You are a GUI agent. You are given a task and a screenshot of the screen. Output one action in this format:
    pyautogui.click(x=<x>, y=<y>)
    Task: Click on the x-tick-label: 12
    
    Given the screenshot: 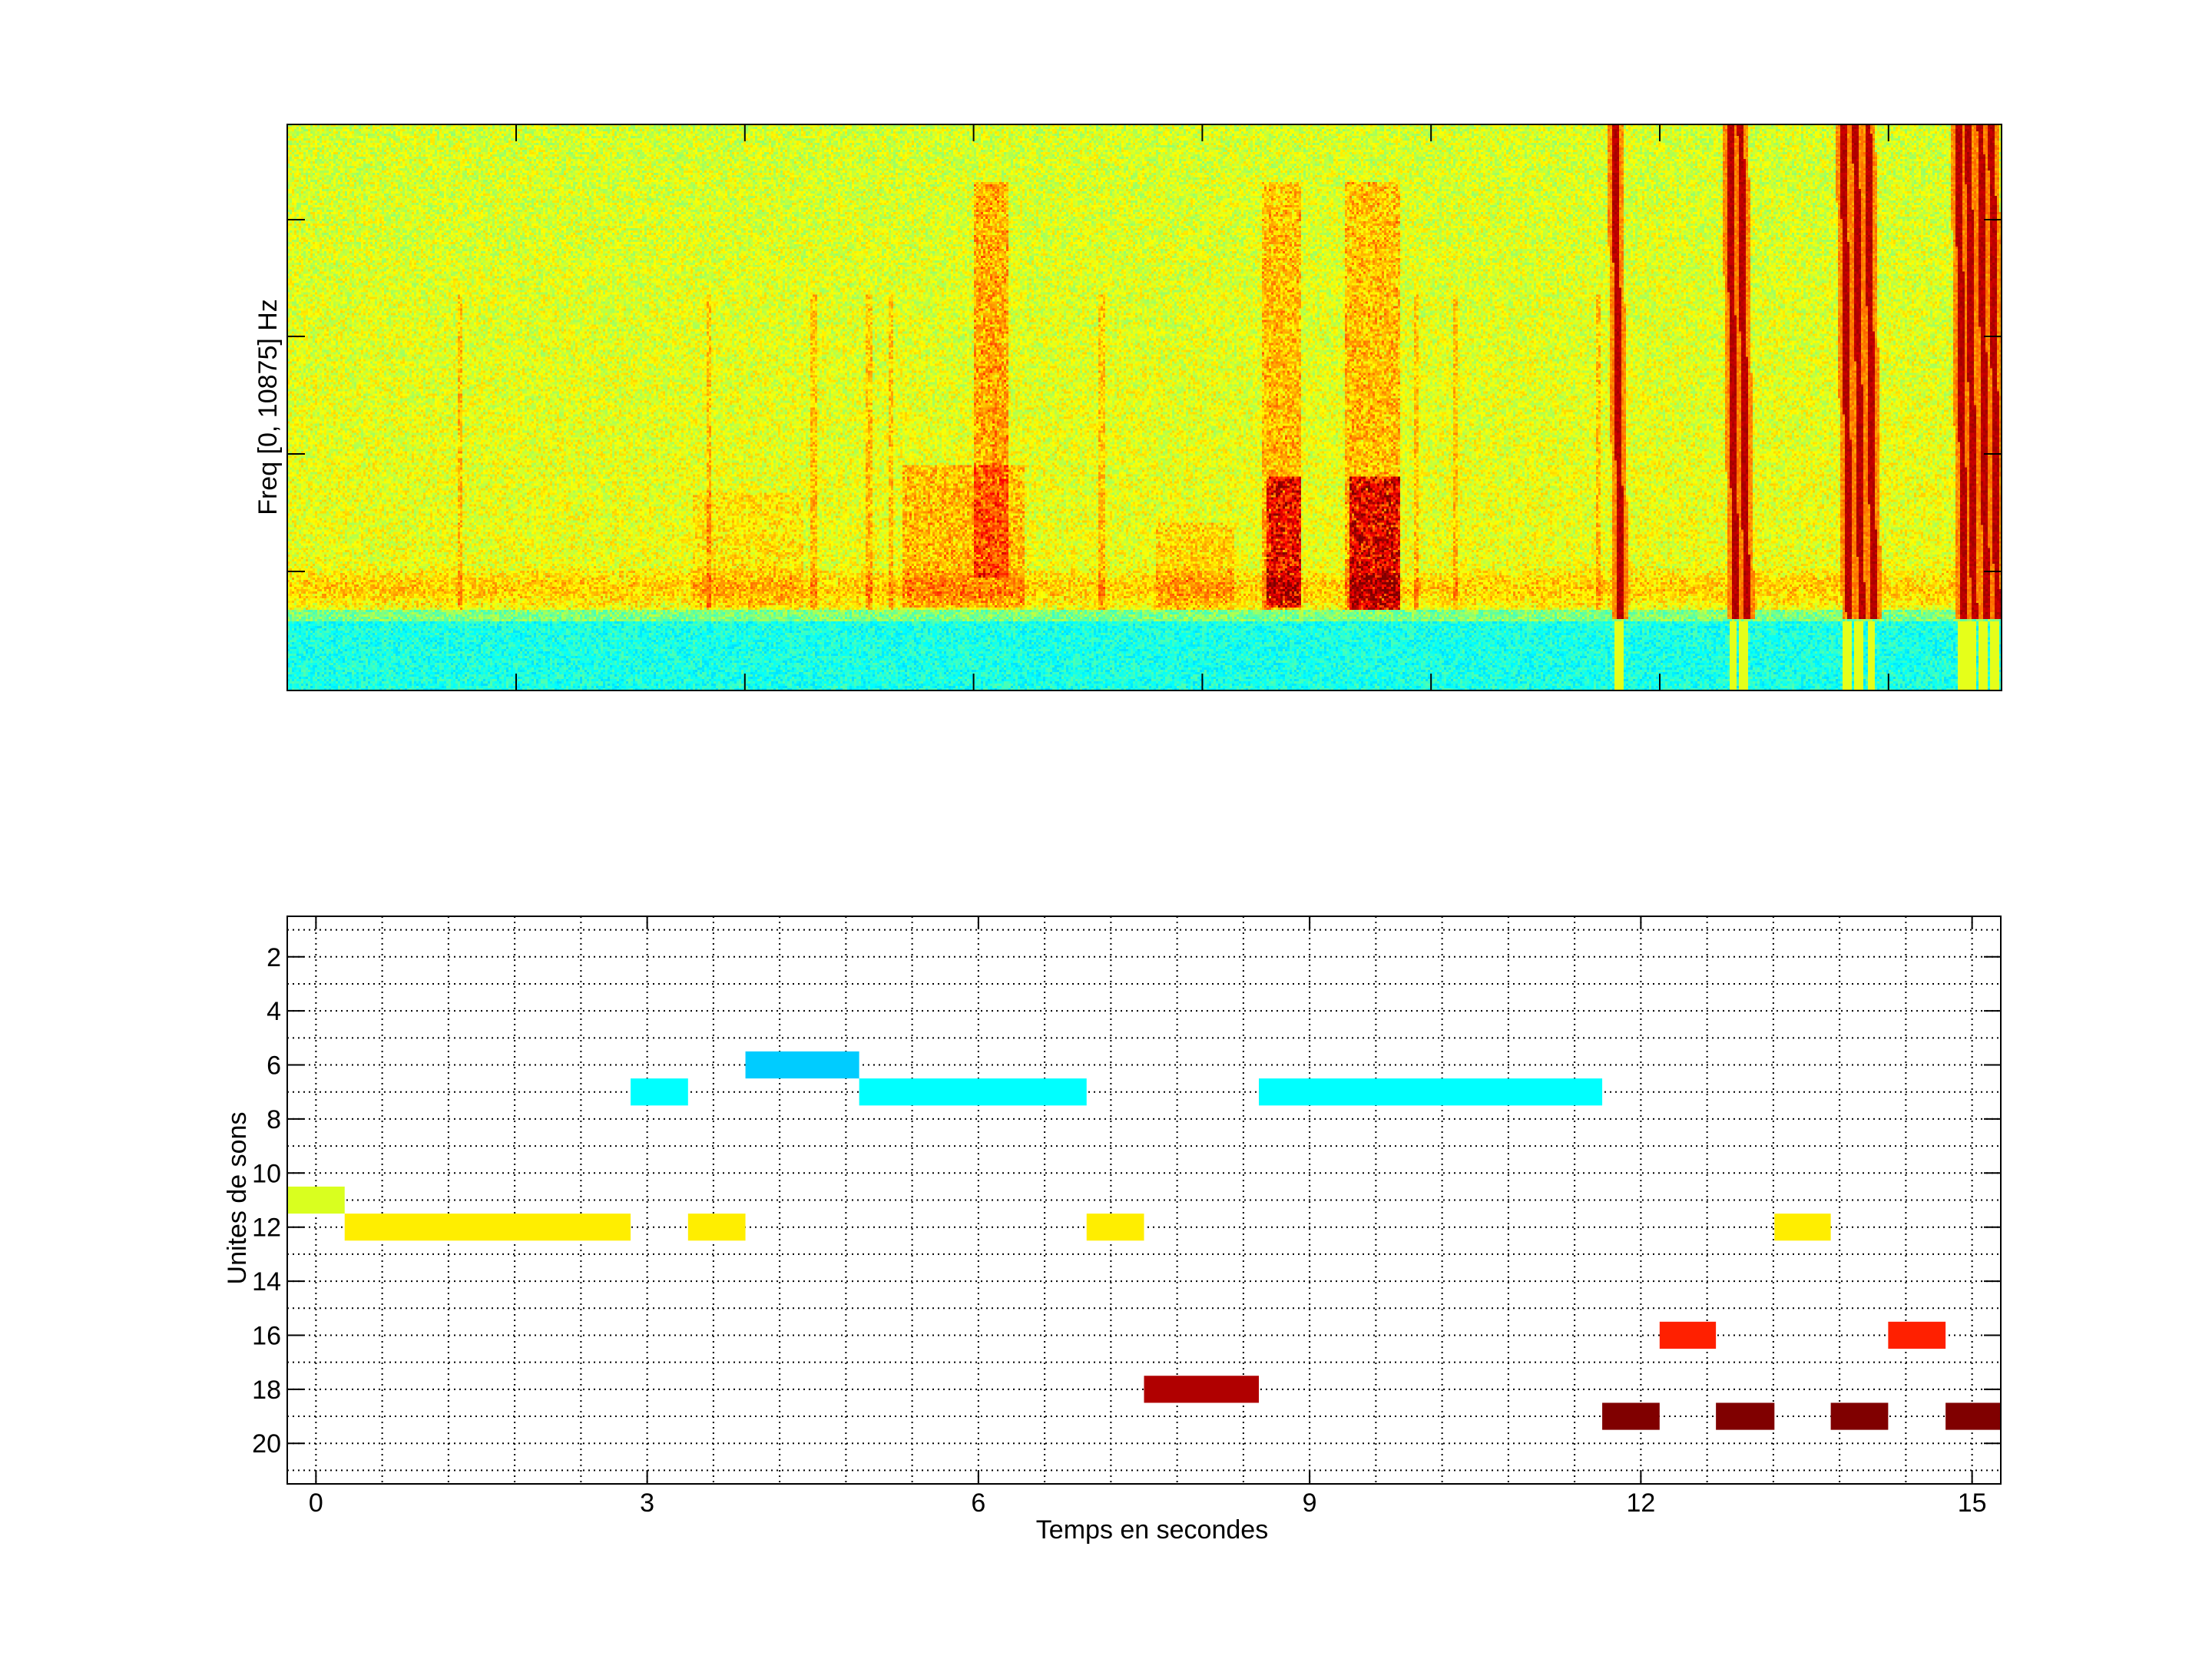 What is the action you would take?
    pyautogui.click(x=1641, y=1503)
    